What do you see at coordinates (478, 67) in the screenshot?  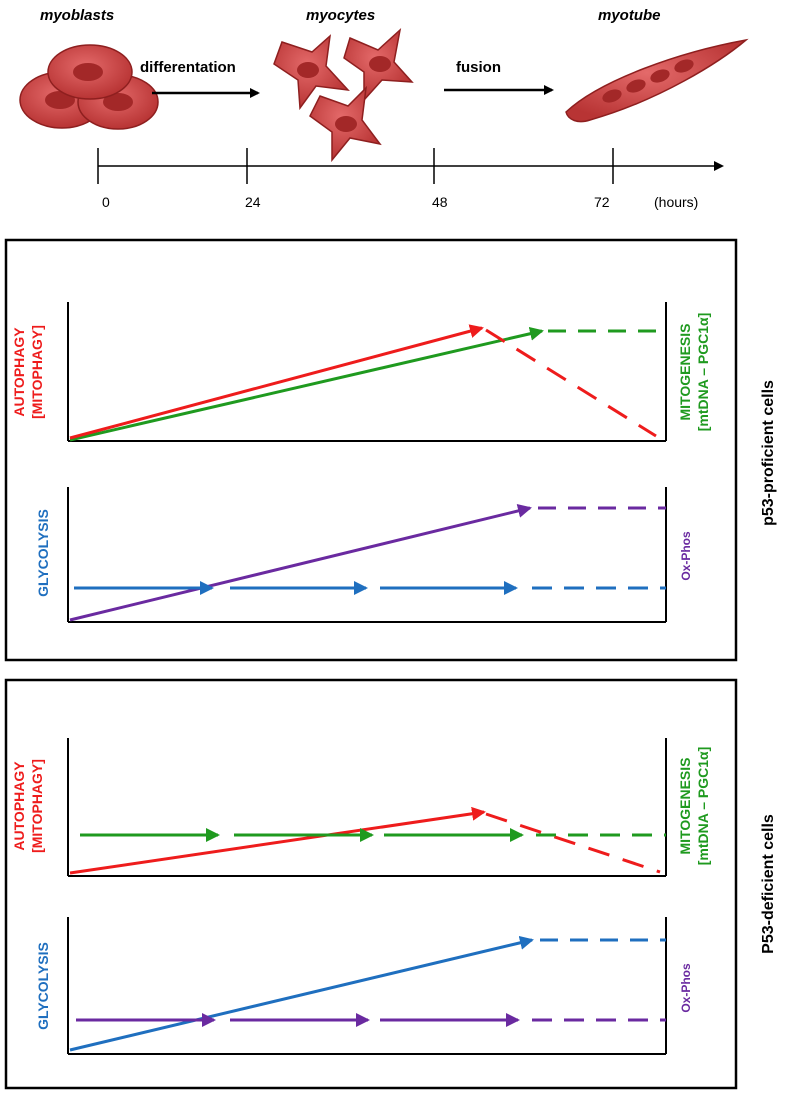 I see `fusion-label: fusion` at bounding box center [478, 67].